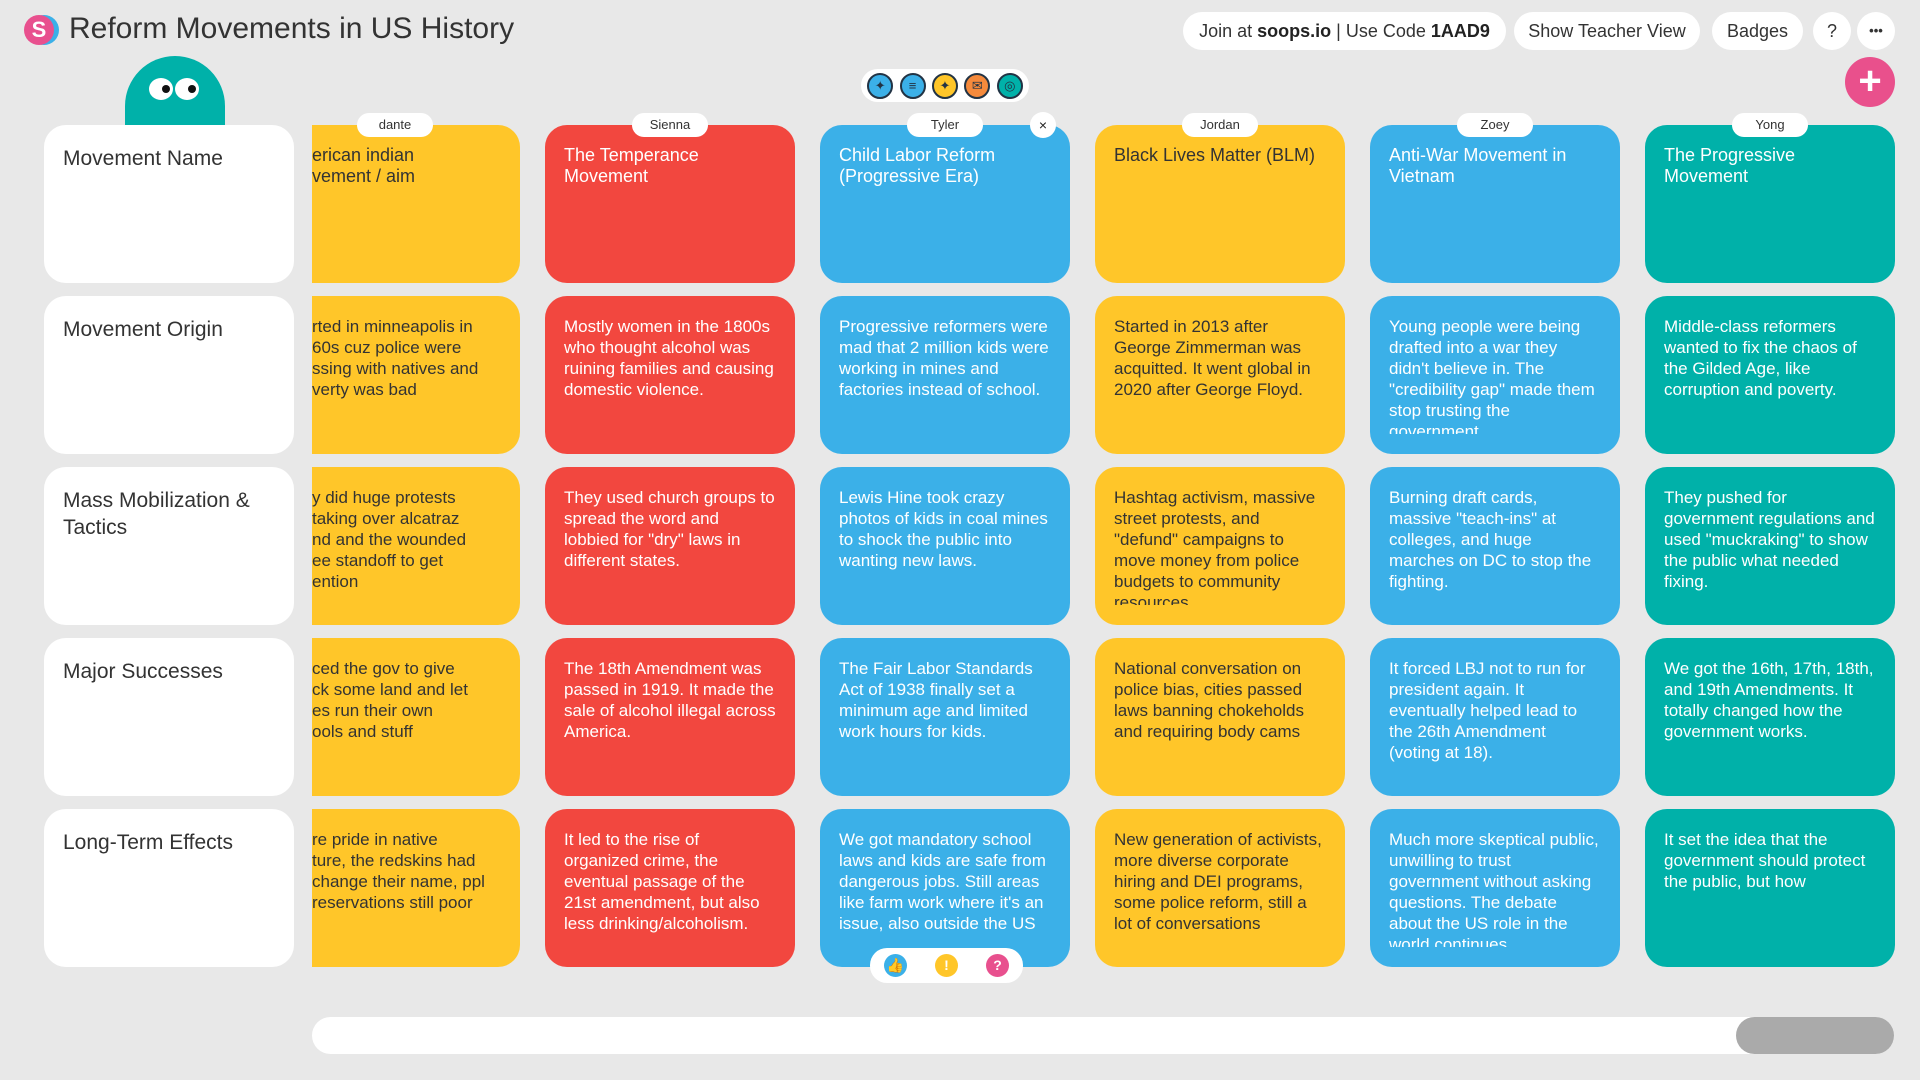 The height and width of the screenshot is (1080, 1920). I want to click on join-code-button: Join at soops.io | Use Code 1AAD9, so click(1344, 31).